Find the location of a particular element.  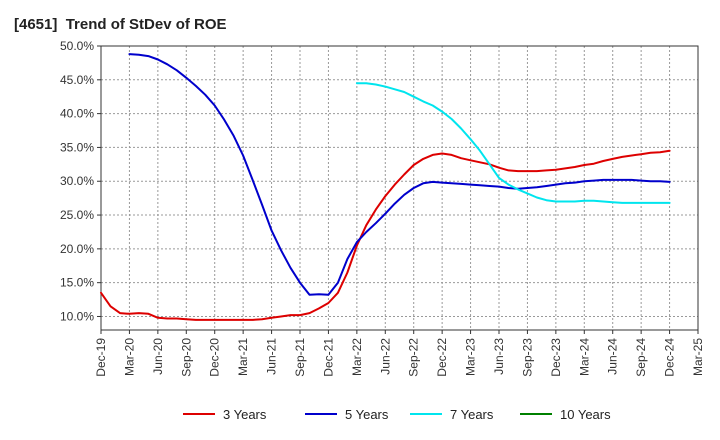

x-tick-label: Mar-22 is located at coordinates (357, 357).